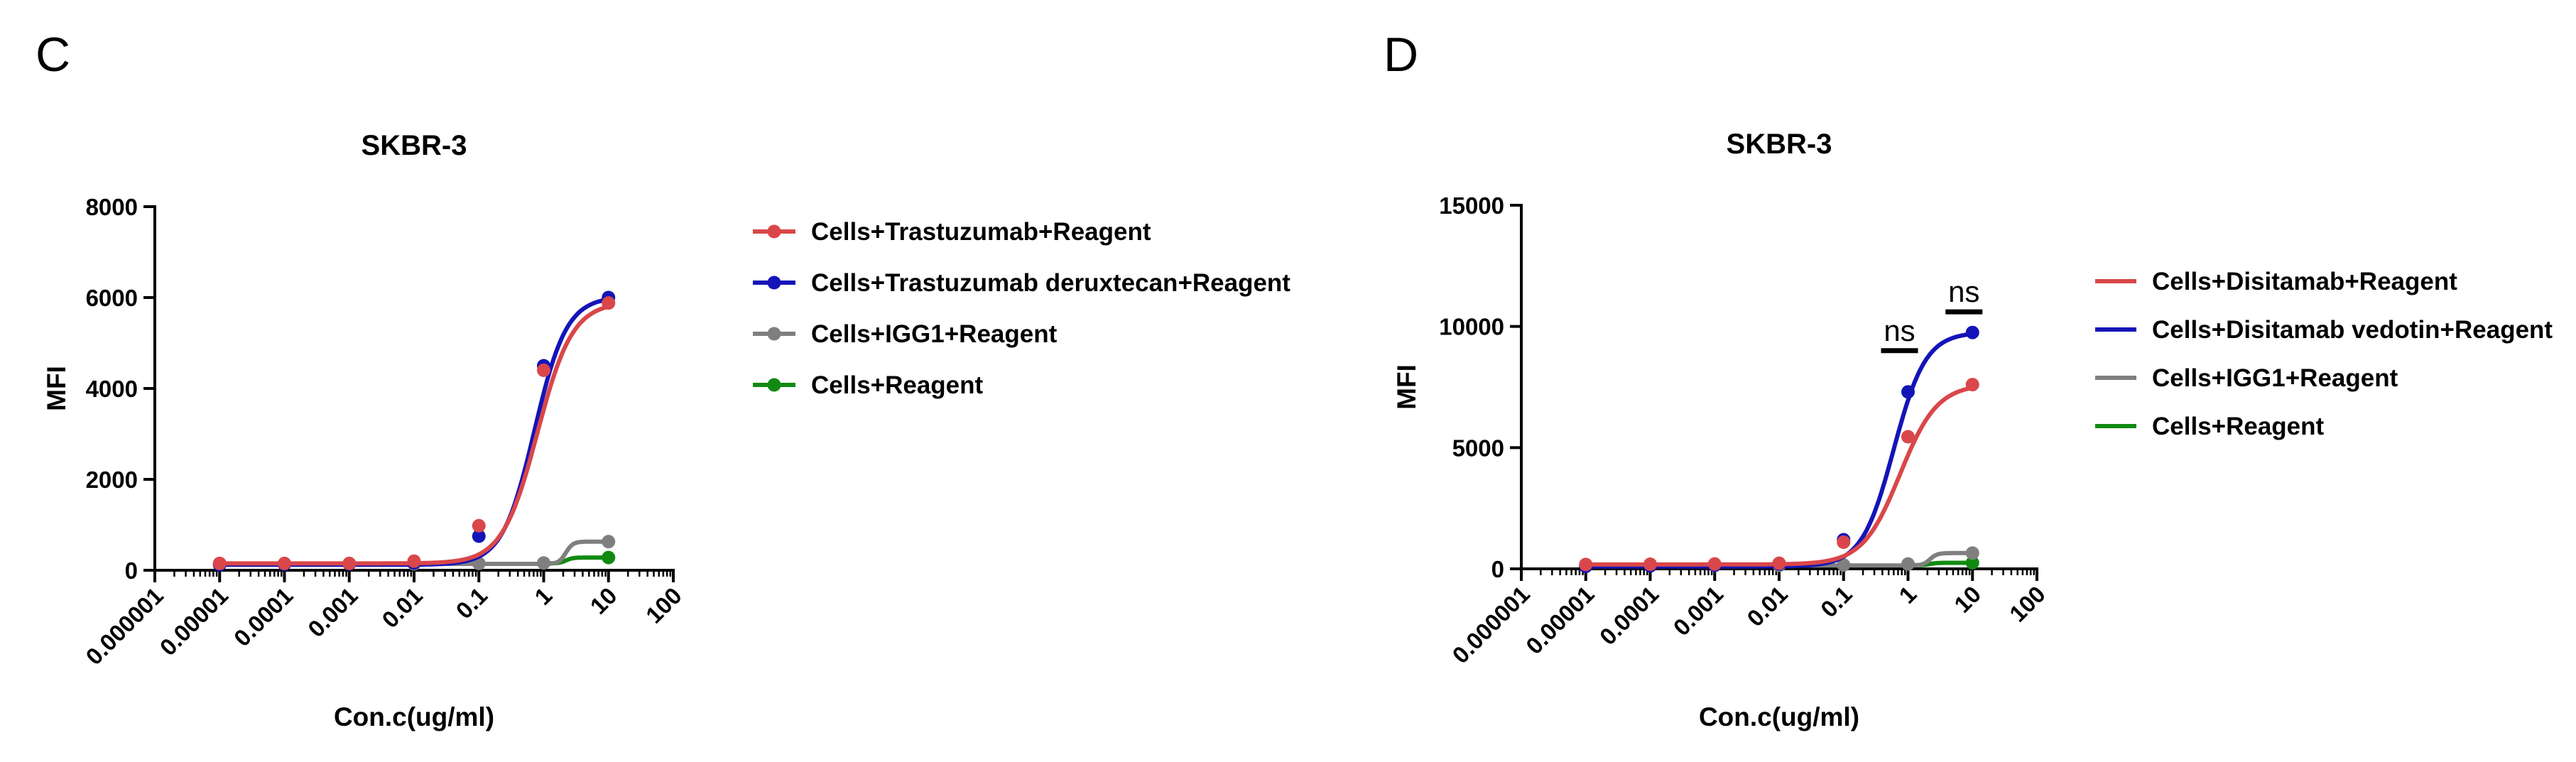 The width and height of the screenshot is (2576, 762). Describe the element at coordinates (2305, 282) in the screenshot. I see `legend-label: Cells+Disitamab+Reagent` at that location.